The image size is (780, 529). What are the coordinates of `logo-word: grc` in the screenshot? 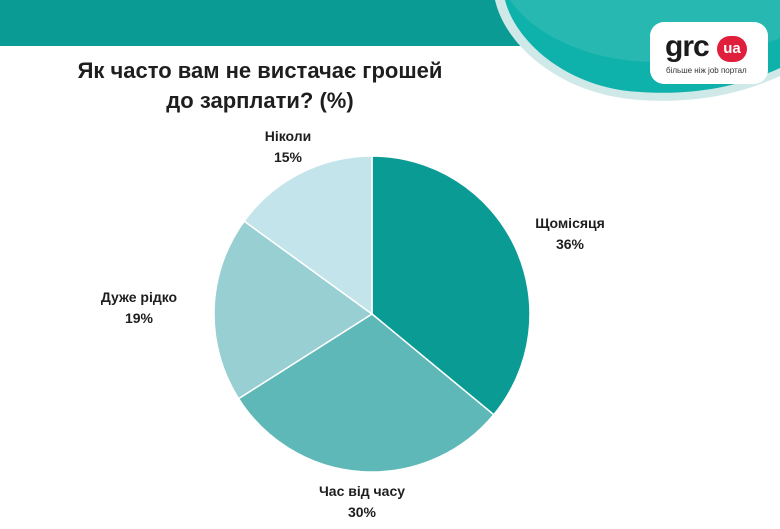 It's located at (687, 46).